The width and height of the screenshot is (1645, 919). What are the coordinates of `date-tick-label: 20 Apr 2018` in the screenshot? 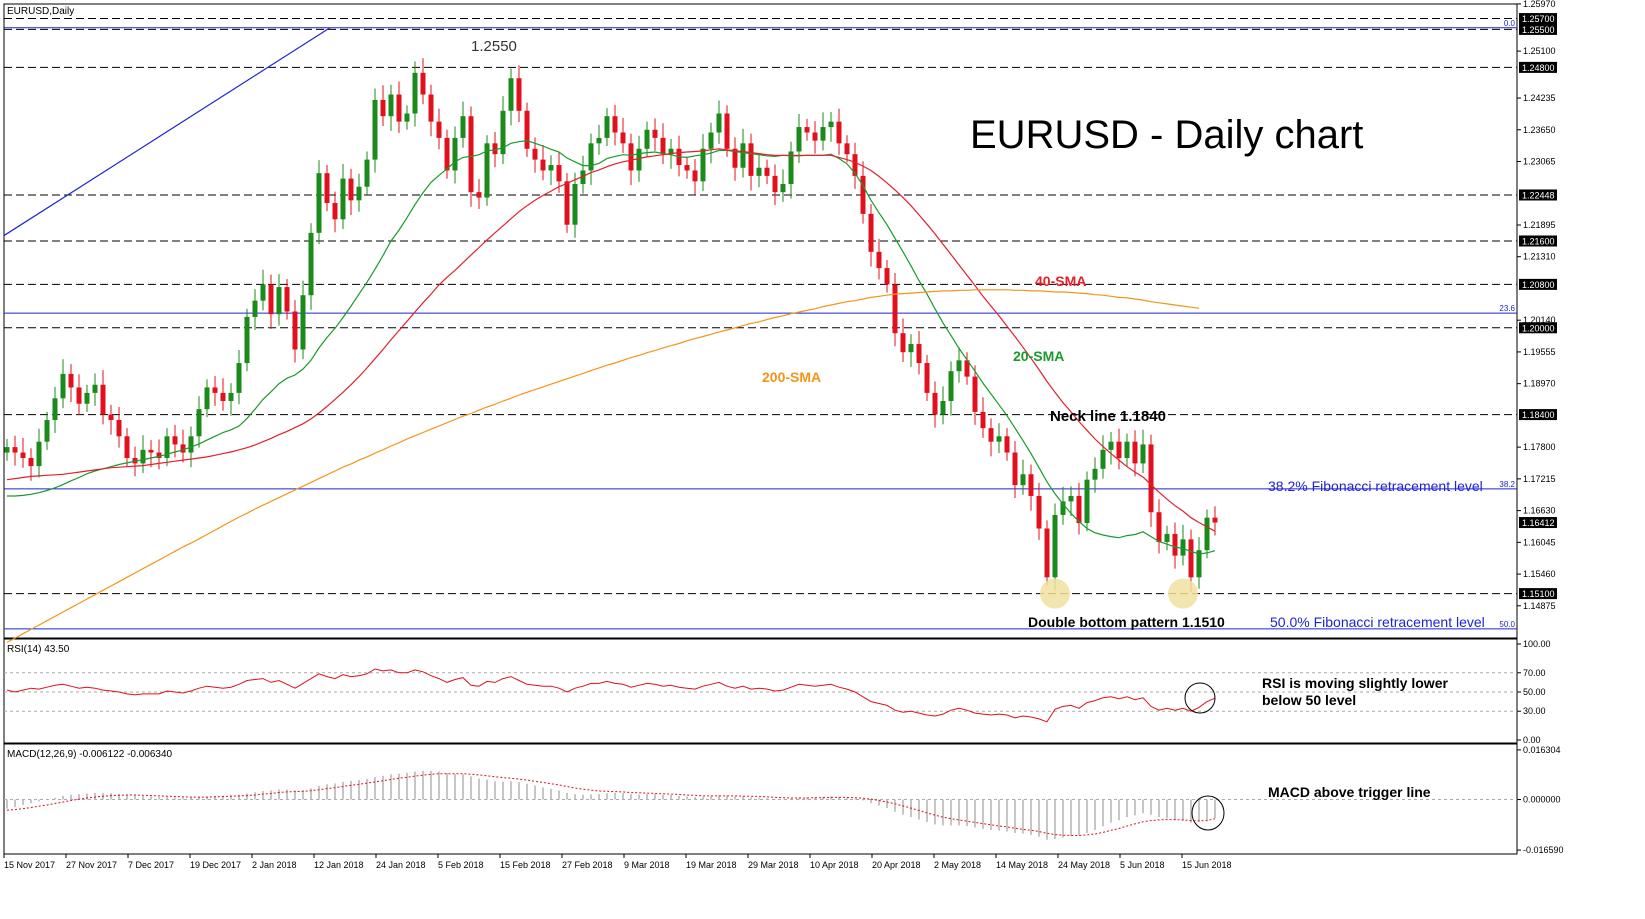 It's located at (896, 865).